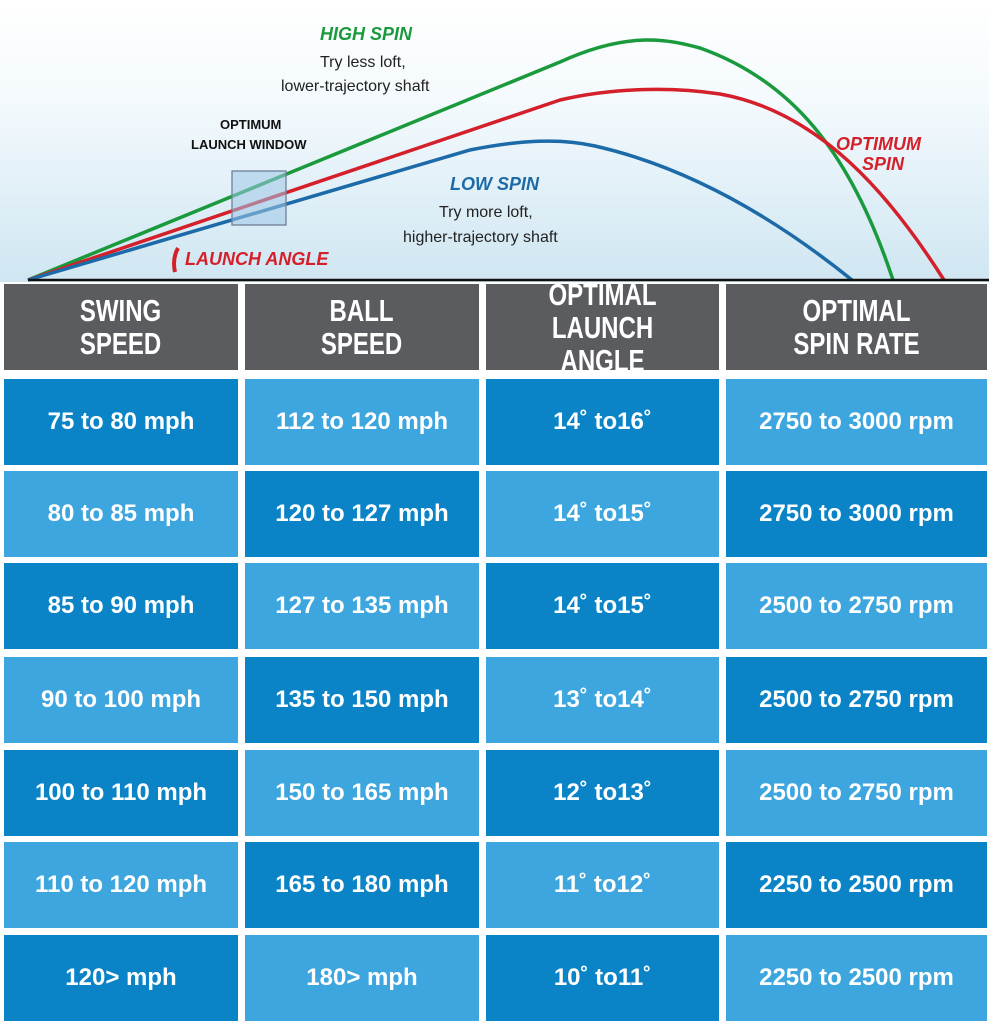  Describe the element at coordinates (856, 606) in the screenshot. I see `cell-spin-rate-row-3: 2500 to 2750 rpm` at that location.